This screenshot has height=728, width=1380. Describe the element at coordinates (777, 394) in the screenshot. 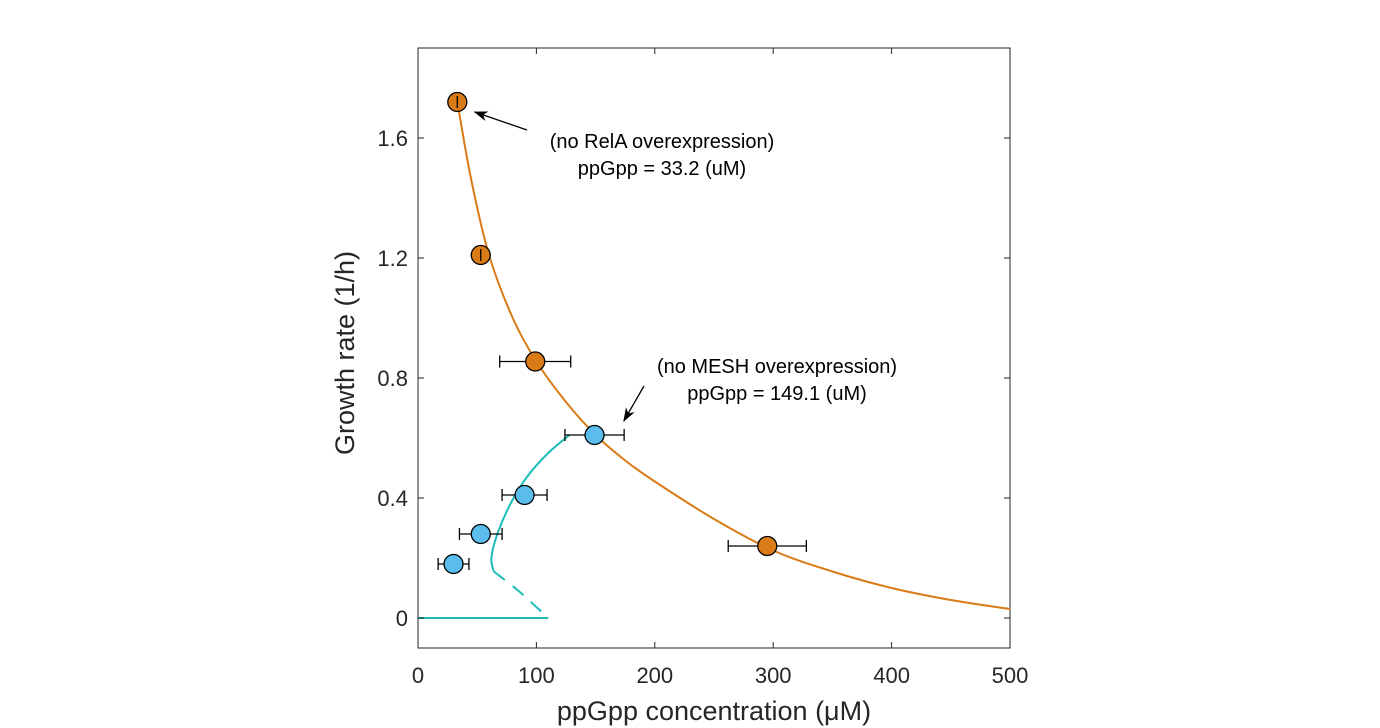

I see `annotation-text: ppGpp = 149.1 (uM)` at that location.